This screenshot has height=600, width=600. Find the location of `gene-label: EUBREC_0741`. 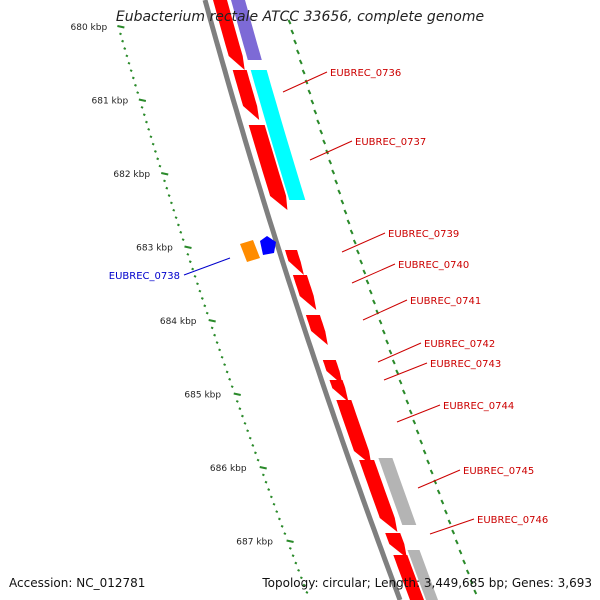

gene-label: EUBREC_0741 is located at coordinates (445, 301).